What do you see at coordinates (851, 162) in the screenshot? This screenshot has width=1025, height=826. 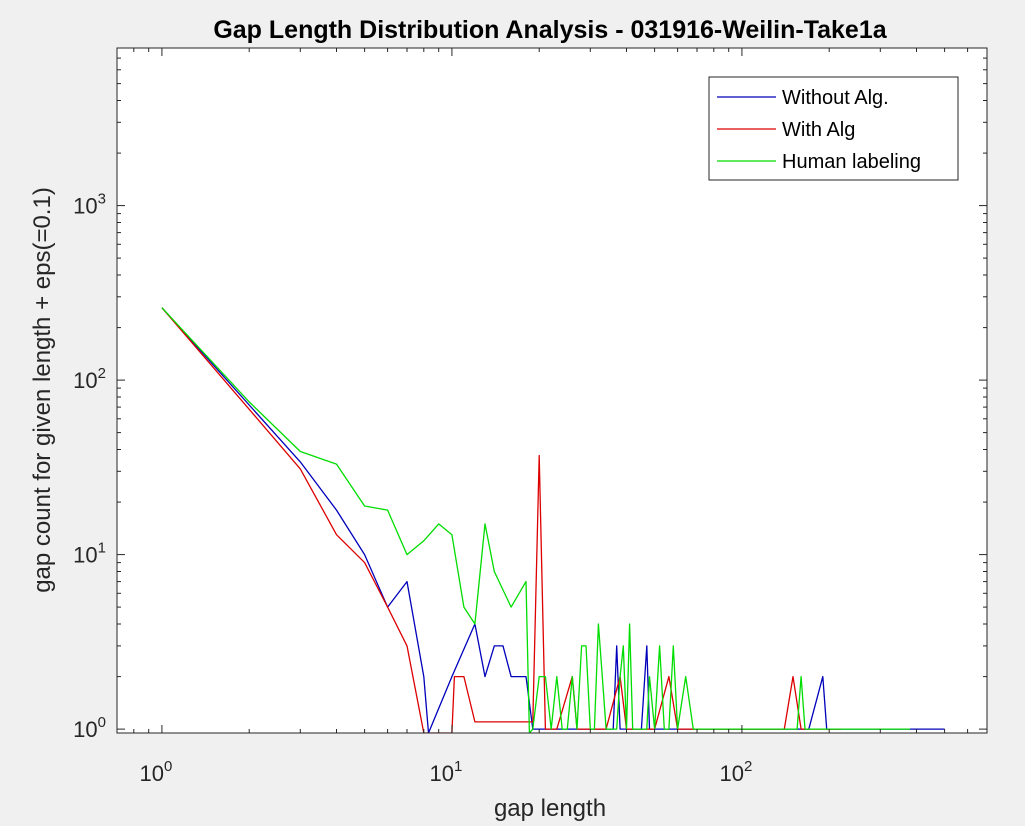 I see `legend-label-3: Human labeling` at bounding box center [851, 162].